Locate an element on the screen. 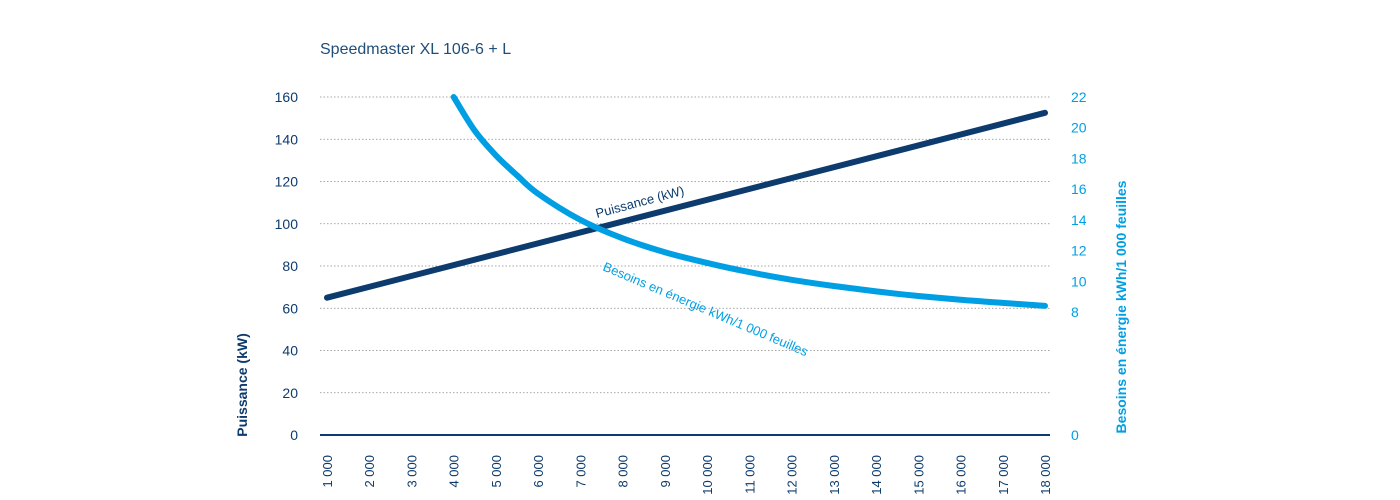 Image resolution: width=1400 pixels, height=500 pixels. x-tick-label: 17 000 is located at coordinates (1003, 475).